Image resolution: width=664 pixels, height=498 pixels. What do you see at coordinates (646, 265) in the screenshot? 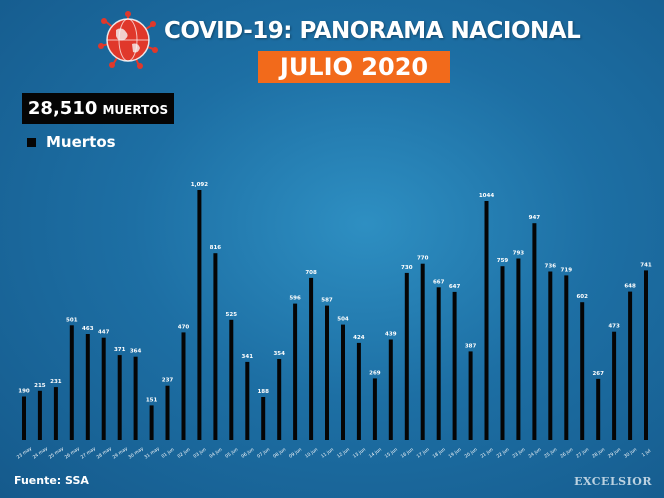
I see `value-label: 741` at bounding box center [646, 265].